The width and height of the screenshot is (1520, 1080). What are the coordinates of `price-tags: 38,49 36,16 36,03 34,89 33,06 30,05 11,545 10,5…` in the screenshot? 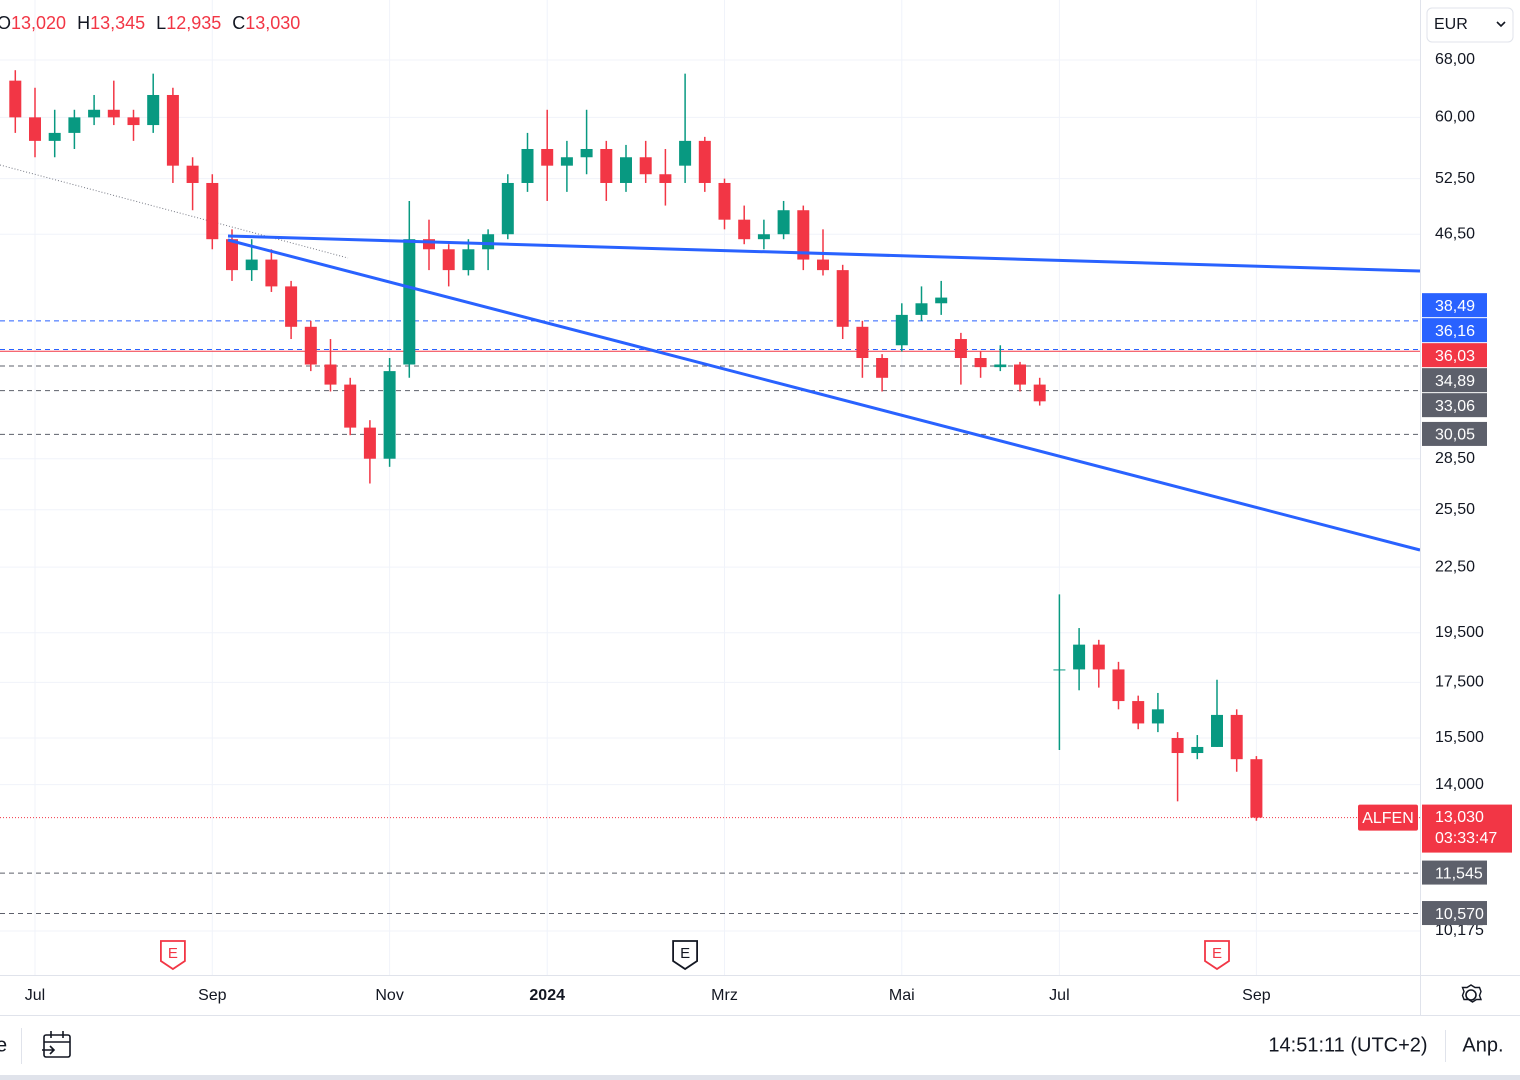 It's located at (1435, 609).